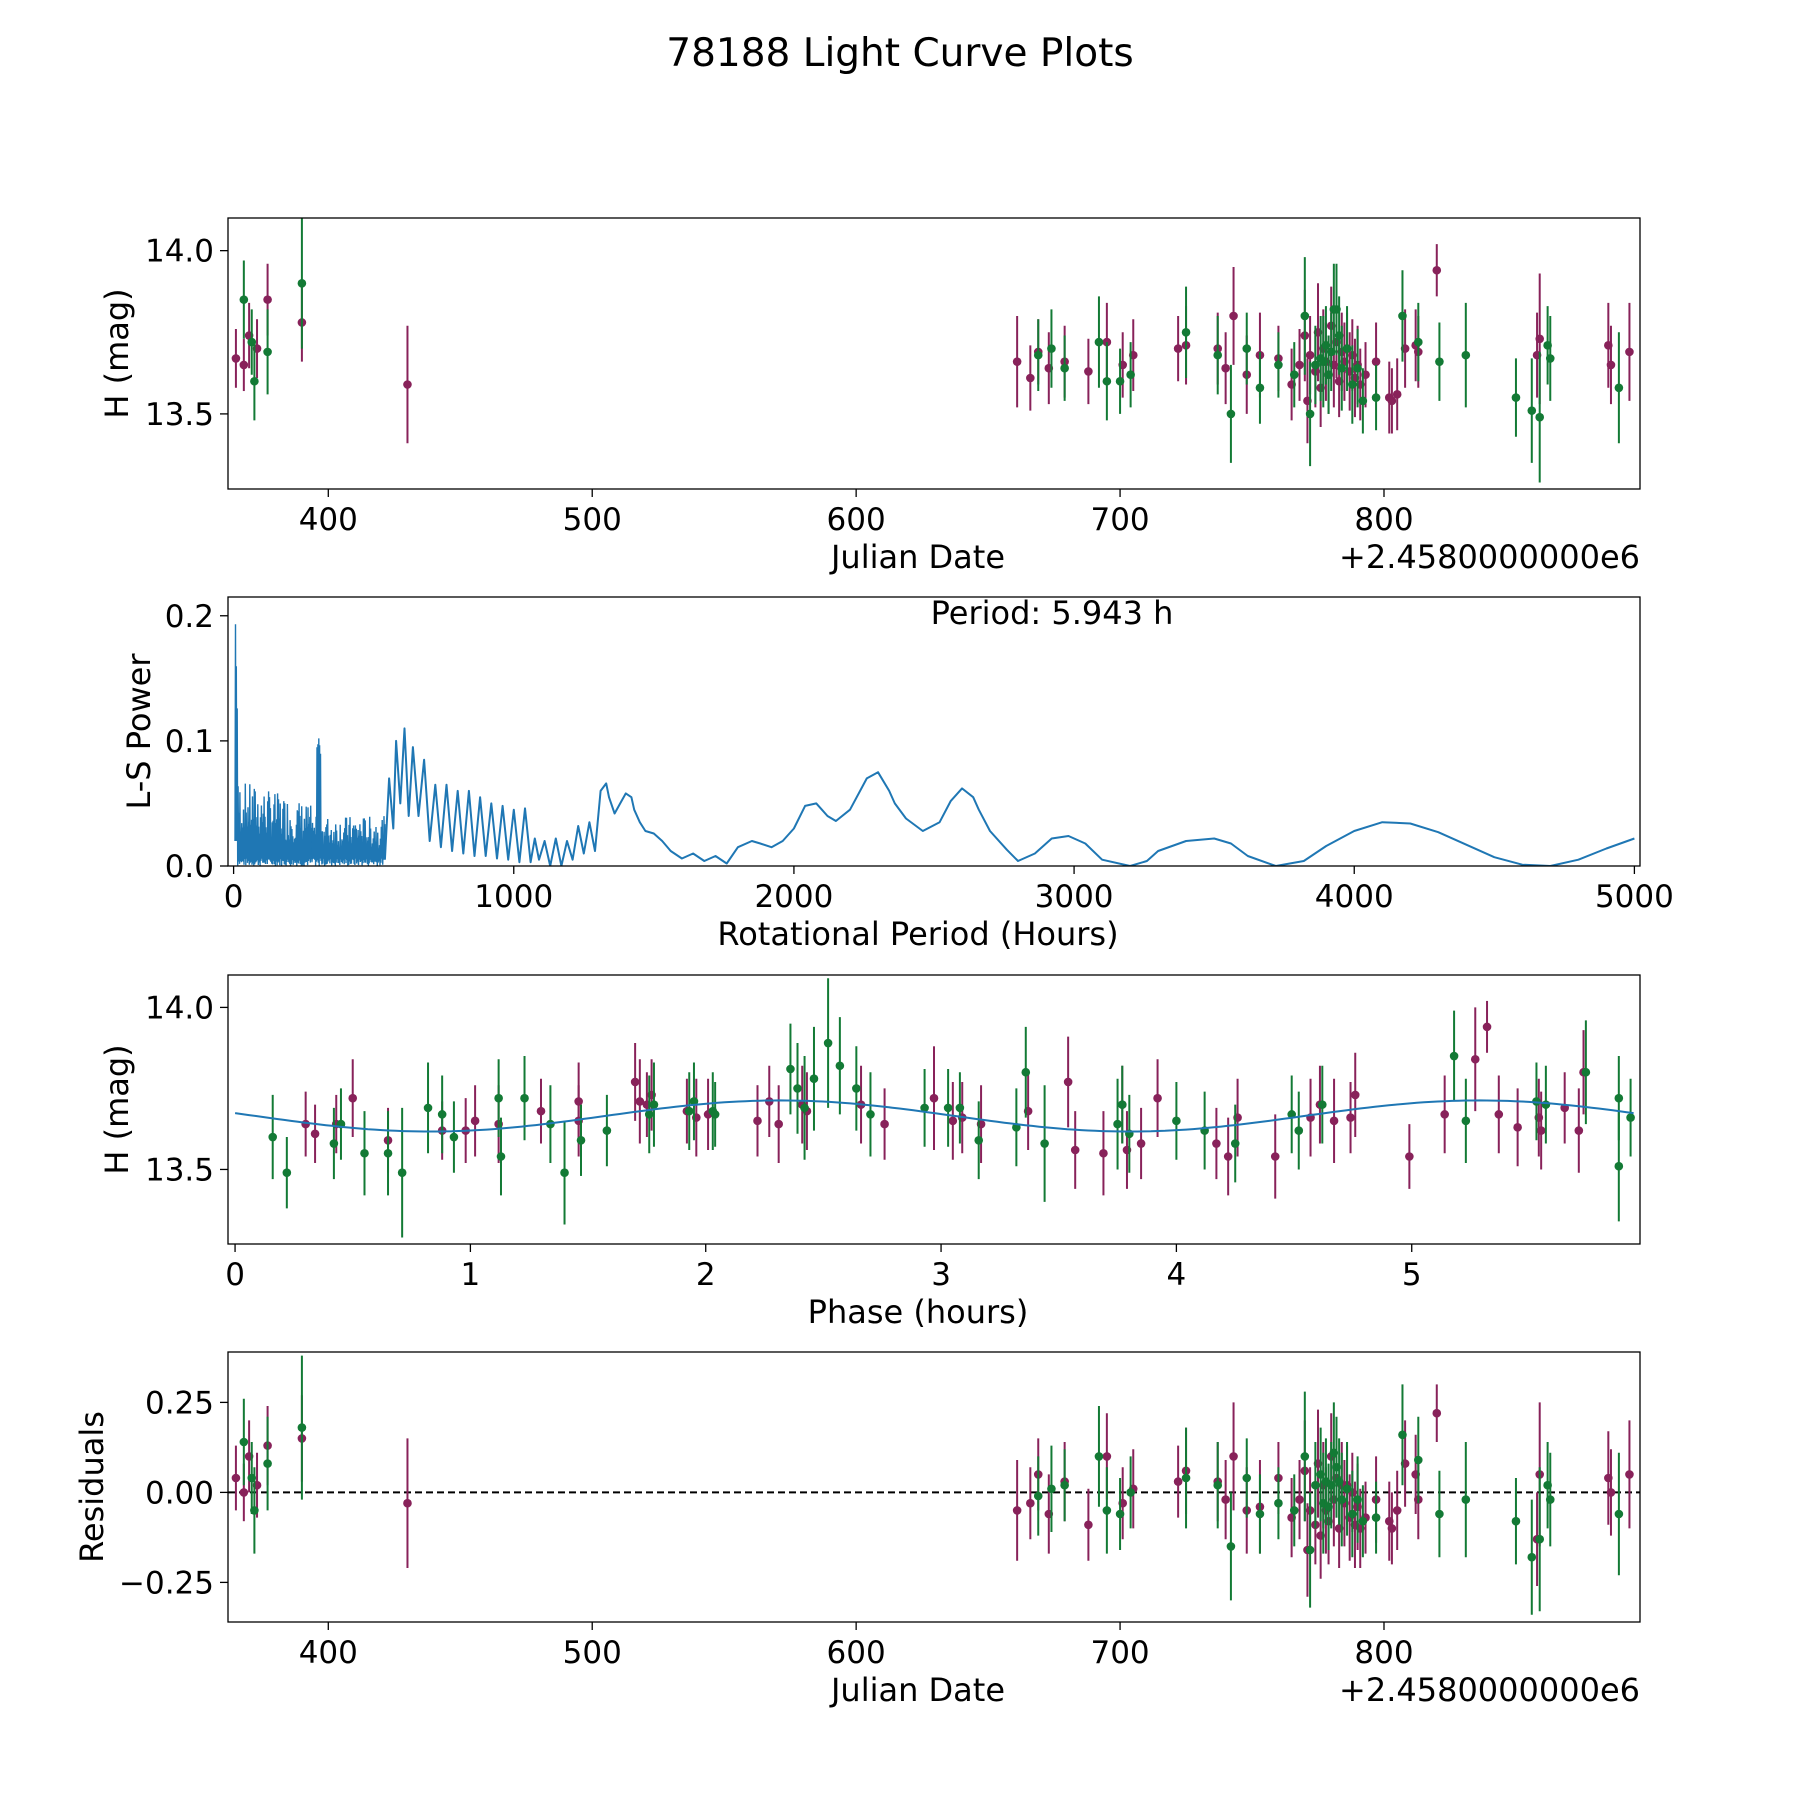 This screenshot has height=1800, width=1800. I want to click on y-tick-label: −0.25, so click(166, 1583).